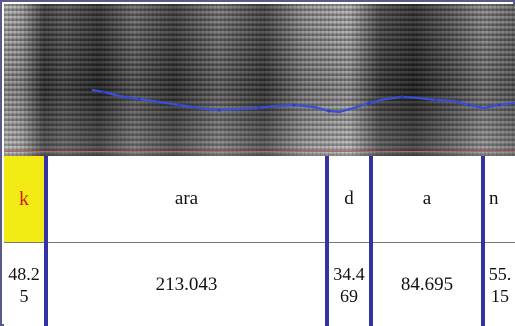  Describe the element at coordinates (427, 199) in the screenshot. I see `segment-label-a: a` at that location.